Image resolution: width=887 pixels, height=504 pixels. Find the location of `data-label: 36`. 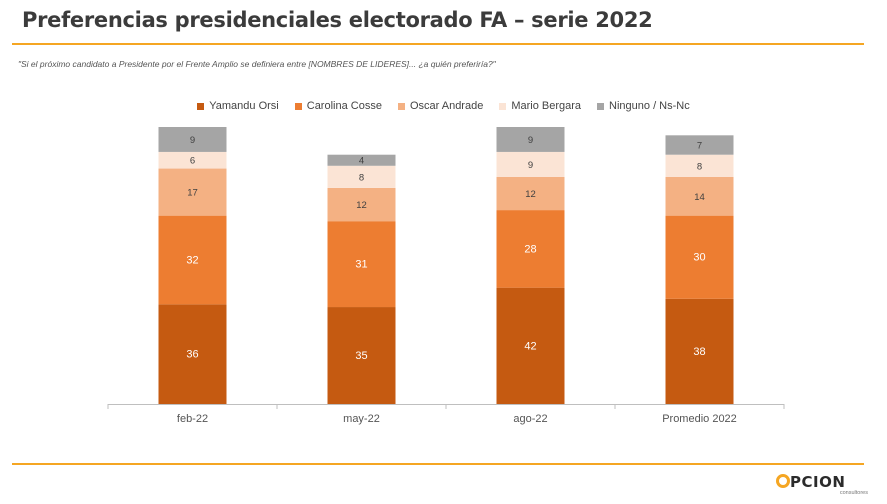

data-label: 36 is located at coordinates (192, 355).